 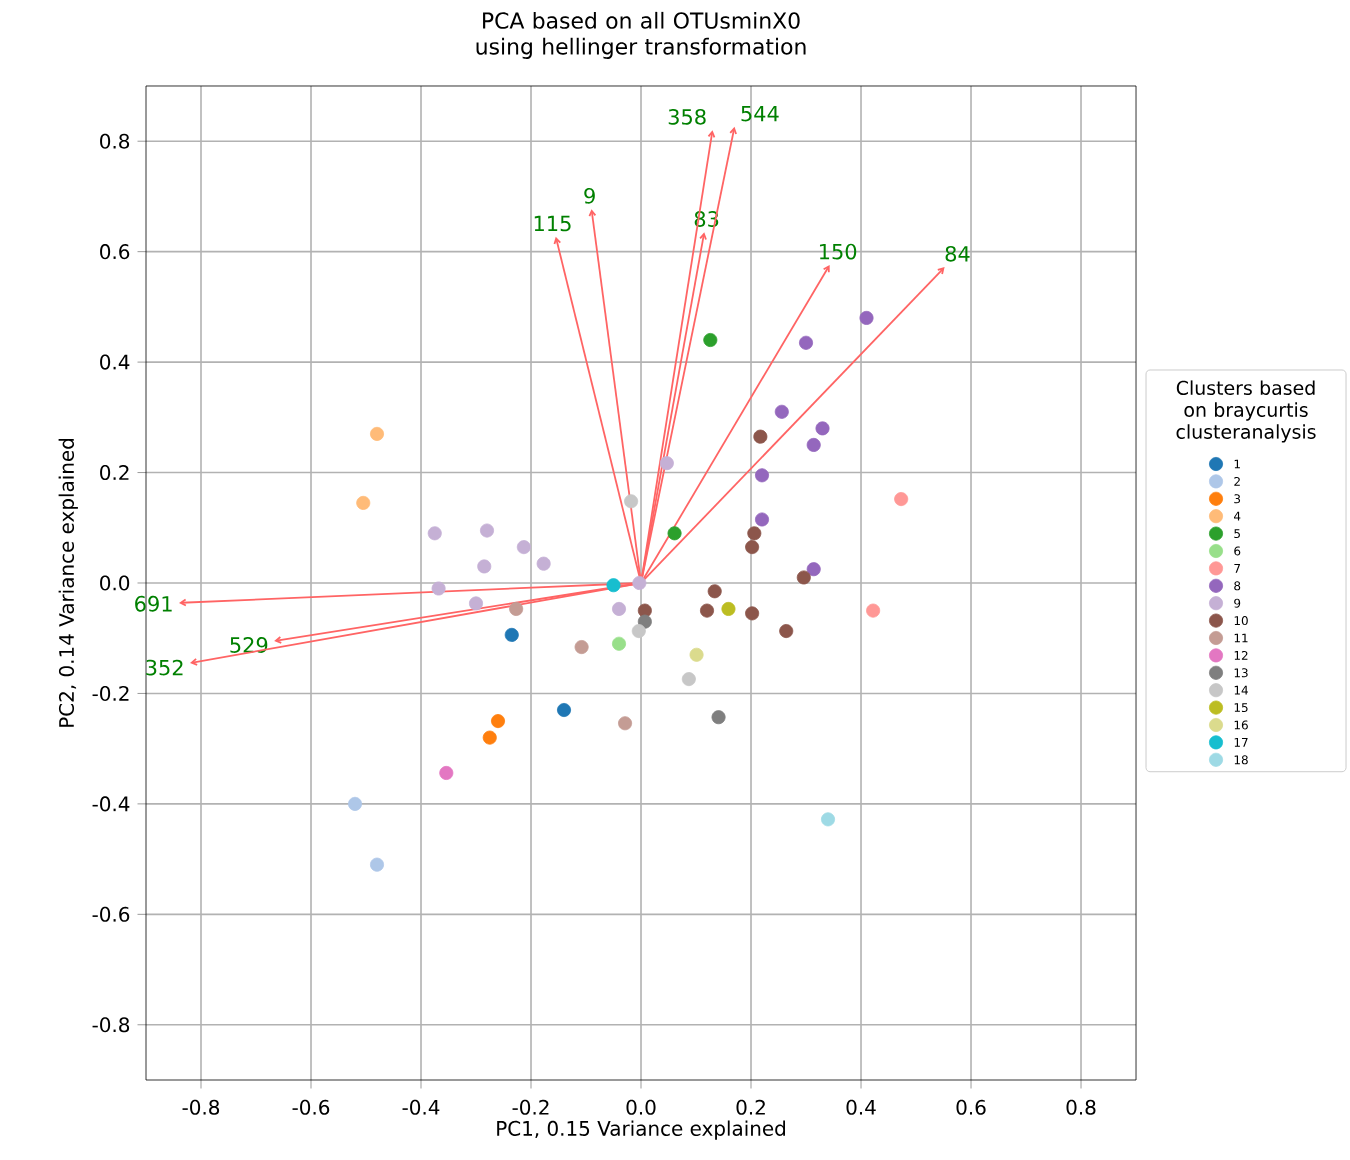 I want to click on y-tick-label: -0.2, so click(x=110, y=693).